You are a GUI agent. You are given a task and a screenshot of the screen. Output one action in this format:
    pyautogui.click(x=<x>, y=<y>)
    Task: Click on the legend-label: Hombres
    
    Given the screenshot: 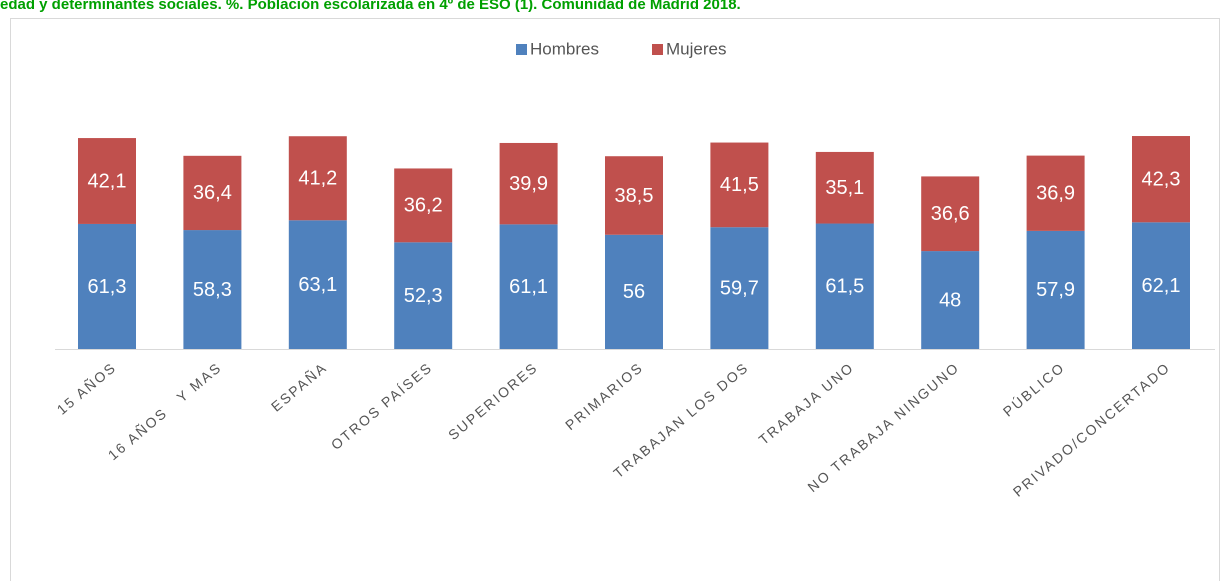 What is the action you would take?
    pyautogui.click(x=564, y=48)
    